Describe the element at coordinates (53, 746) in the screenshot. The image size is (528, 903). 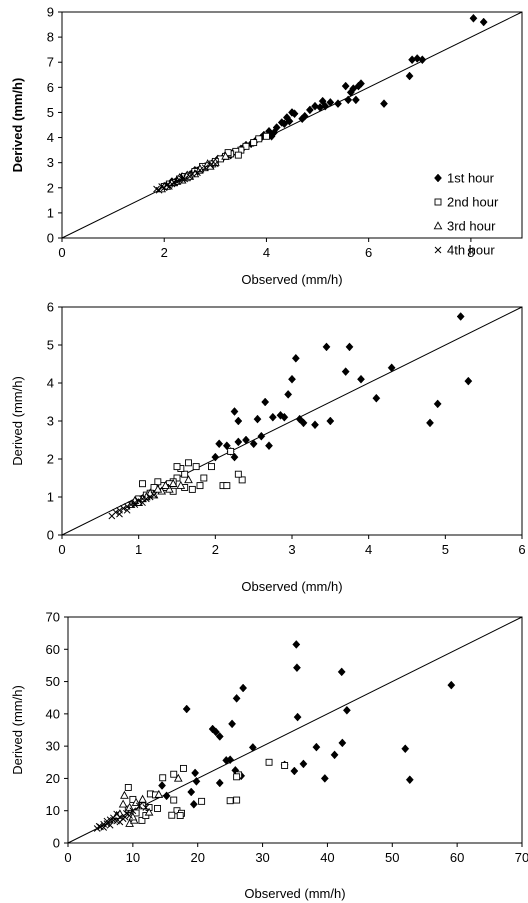
I see `panel-3-y-tick-label-3: 30` at that location.